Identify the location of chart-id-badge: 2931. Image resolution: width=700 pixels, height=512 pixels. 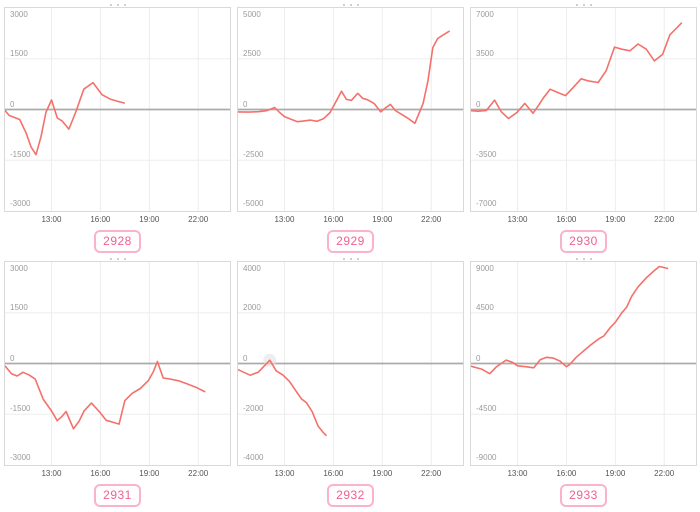
(117, 495).